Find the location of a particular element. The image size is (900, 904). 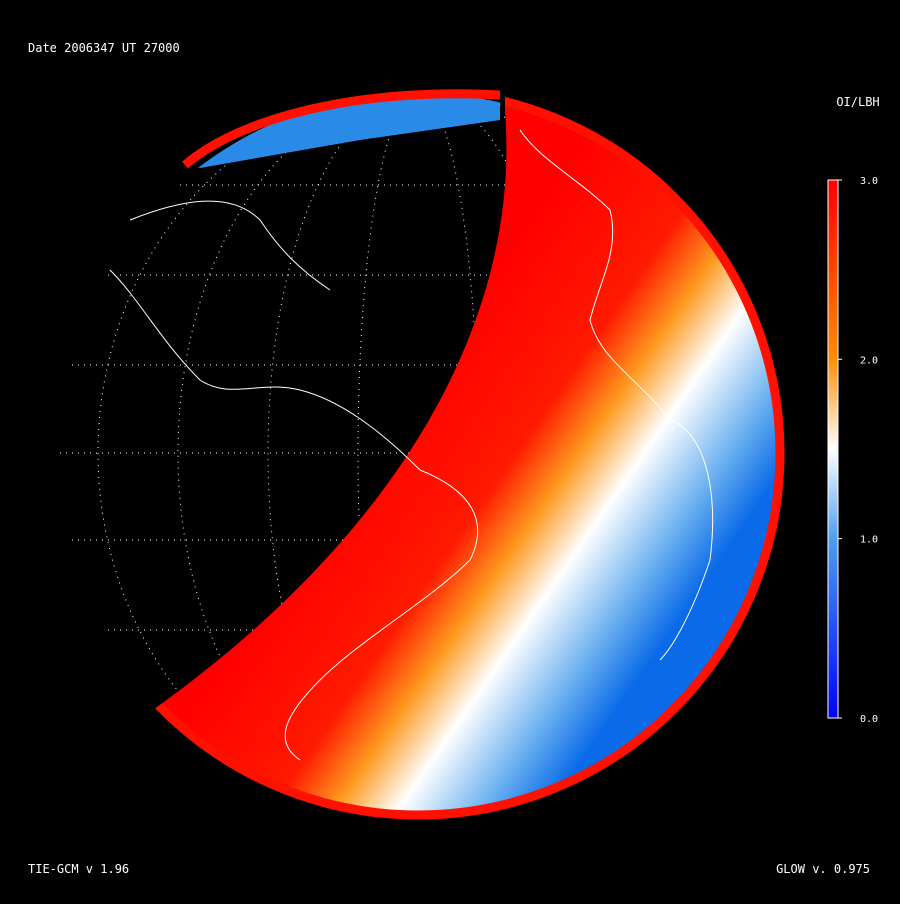

colorbar-tick-label: 2.0 is located at coordinates (869, 360).